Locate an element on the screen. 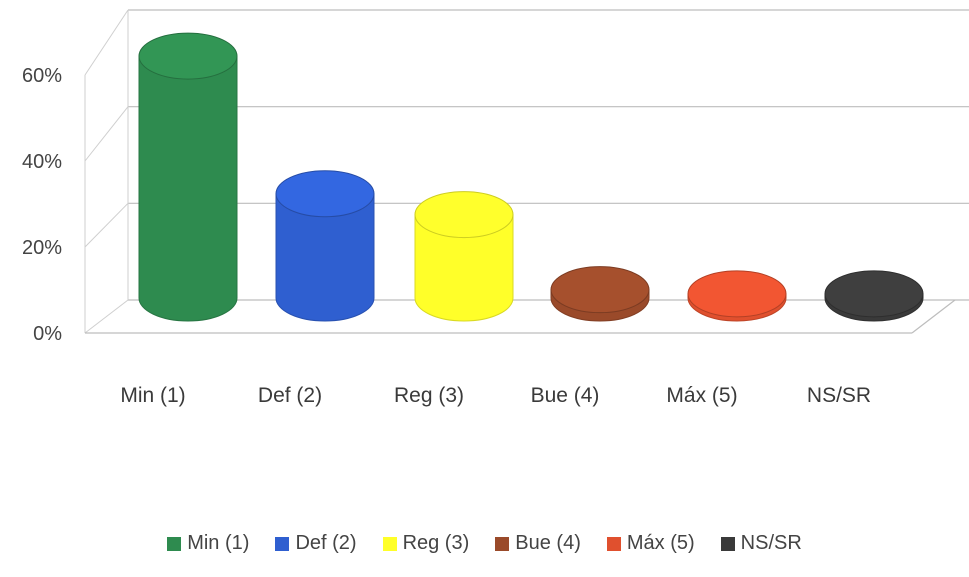 This screenshot has width=969, height=577. legend-item: Def (2) is located at coordinates (316, 543).